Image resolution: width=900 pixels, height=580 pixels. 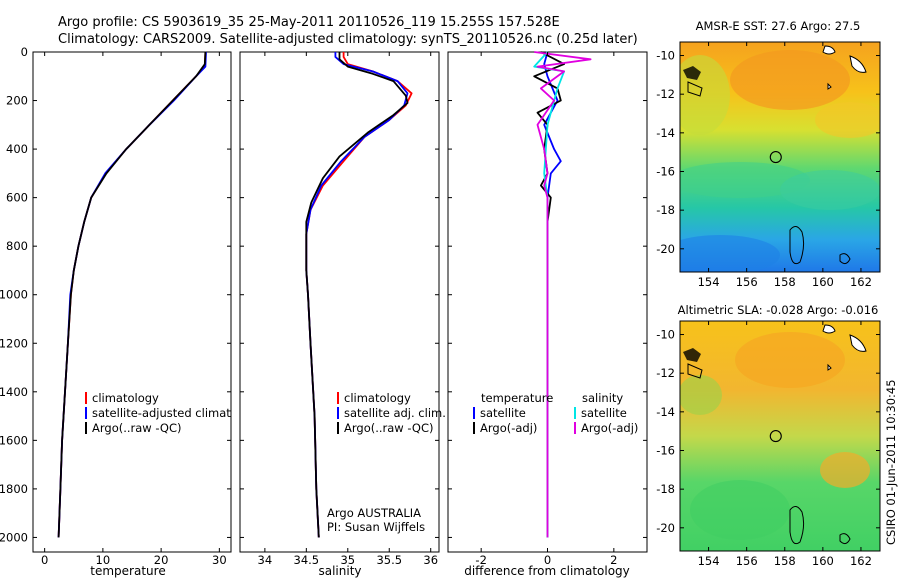 I want to click on x-tick-label: 30, so click(x=219, y=560).